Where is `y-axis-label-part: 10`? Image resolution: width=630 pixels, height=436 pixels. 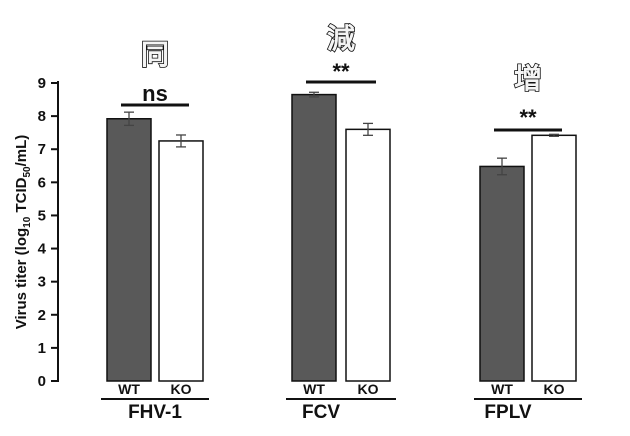 y-axis-label-part: 10 is located at coordinates (27, 222).